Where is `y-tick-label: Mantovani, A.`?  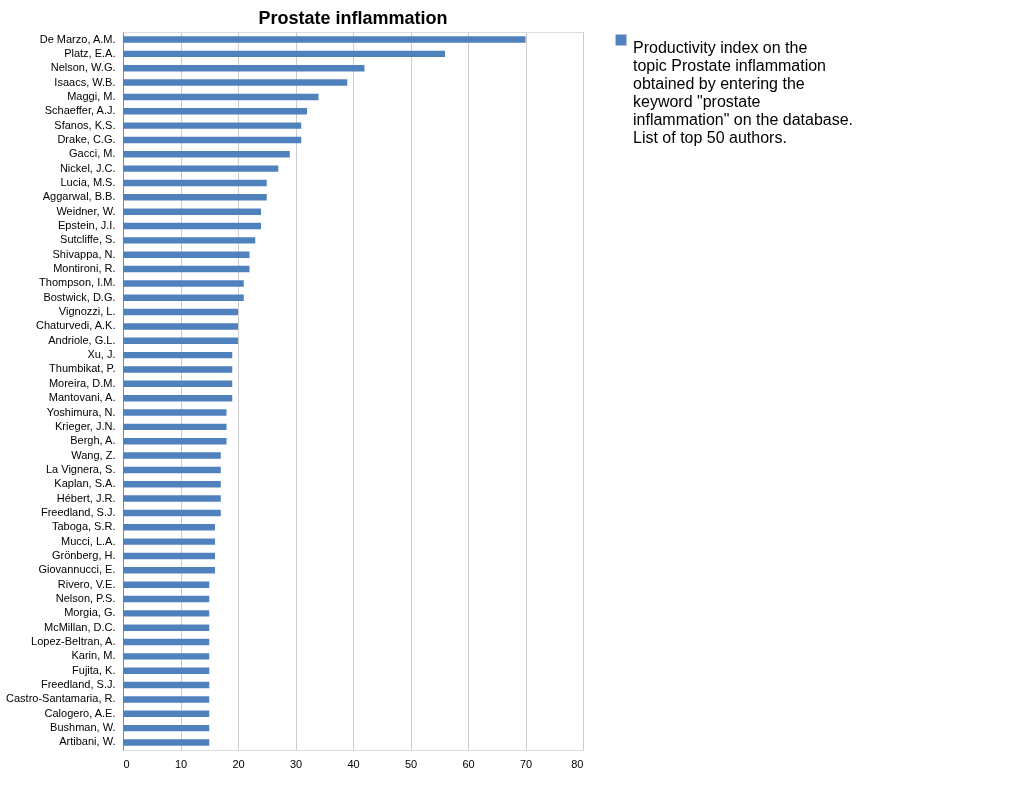 y-tick-label: Mantovani, A. is located at coordinates (82, 397).